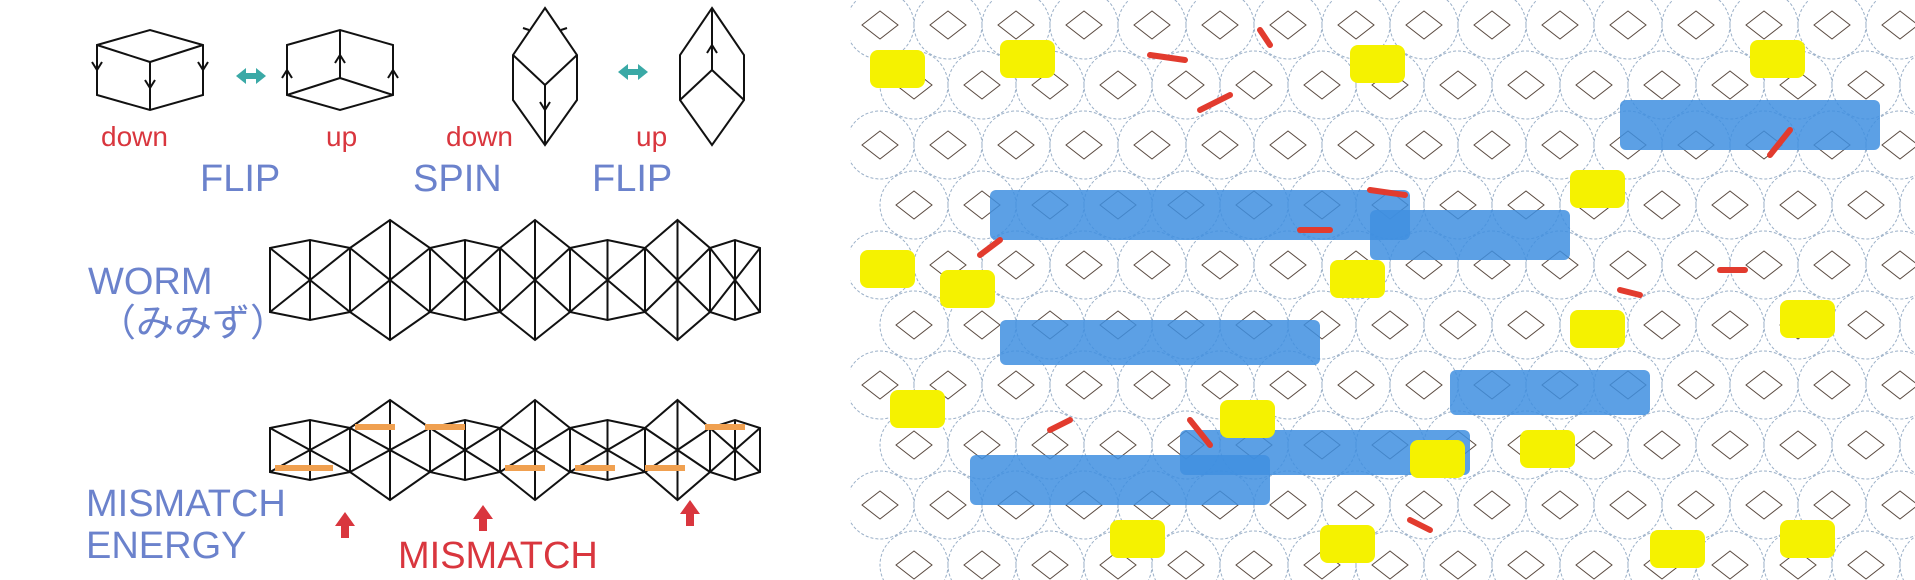 The height and width of the screenshot is (580, 1915). What do you see at coordinates (515, 280) in the screenshot?
I see `worm-strip-diagram` at bounding box center [515, 280].